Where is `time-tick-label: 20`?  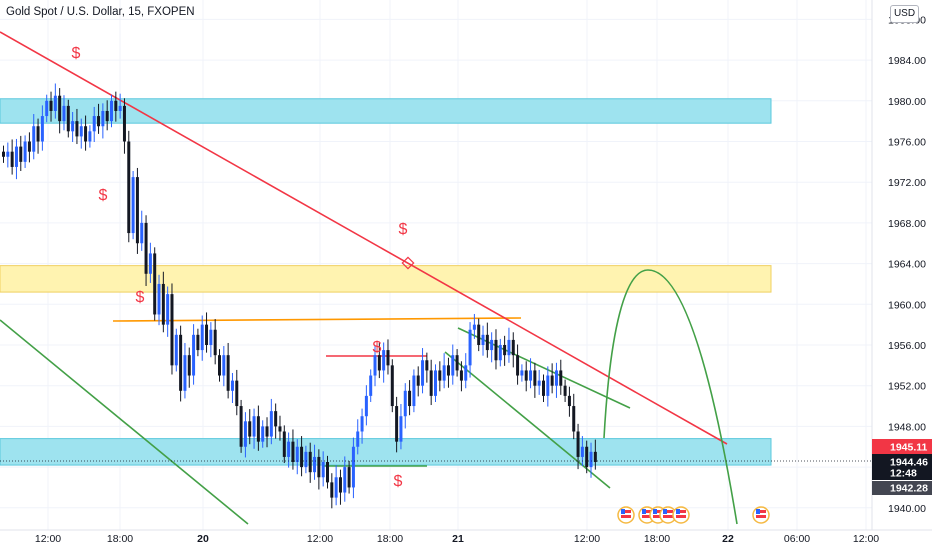
time-tick-label: 20 is located at coordinates (203, 539).